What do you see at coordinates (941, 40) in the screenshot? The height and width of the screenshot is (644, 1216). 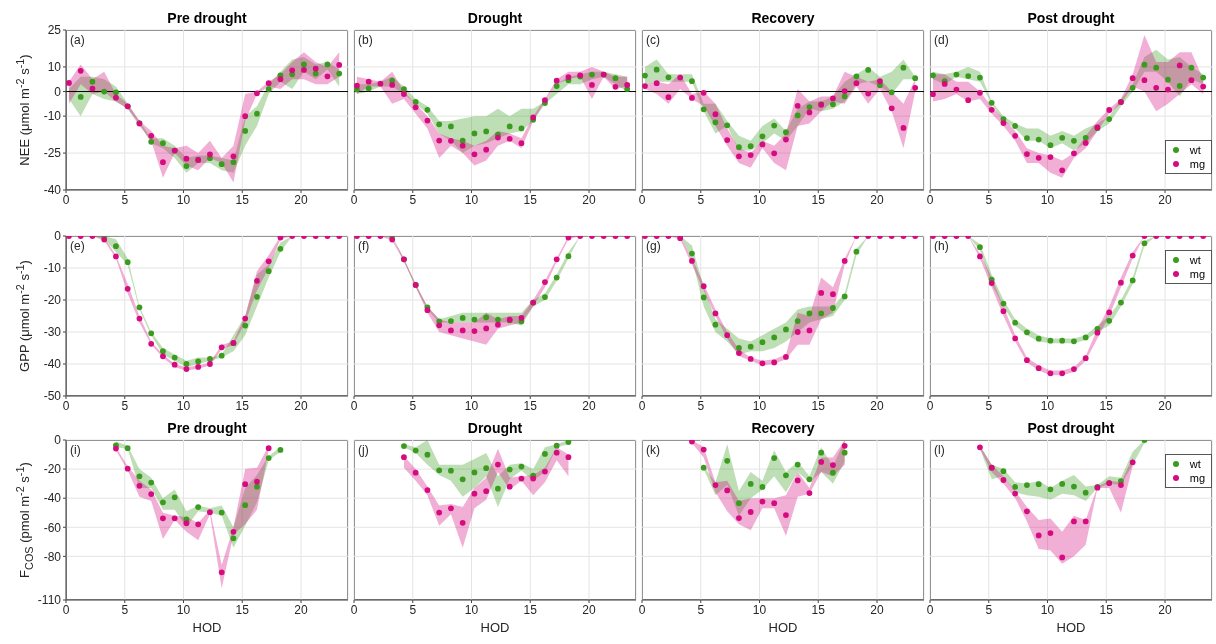 I see `annotation: (d)` at bounding box center [941, 40].